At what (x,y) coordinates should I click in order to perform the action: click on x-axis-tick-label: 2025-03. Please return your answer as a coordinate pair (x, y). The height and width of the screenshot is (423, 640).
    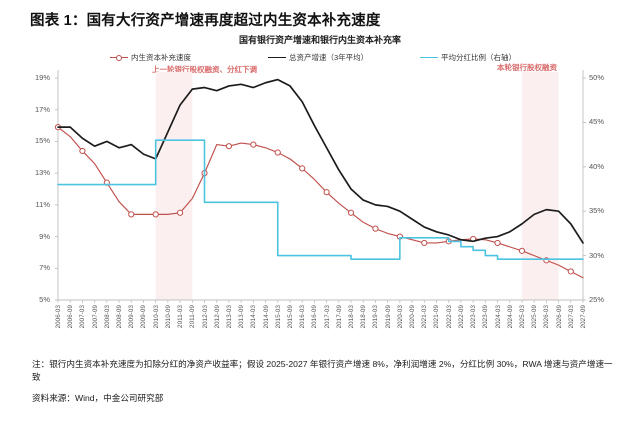
    Looking at the image, I should click on (522, 317).